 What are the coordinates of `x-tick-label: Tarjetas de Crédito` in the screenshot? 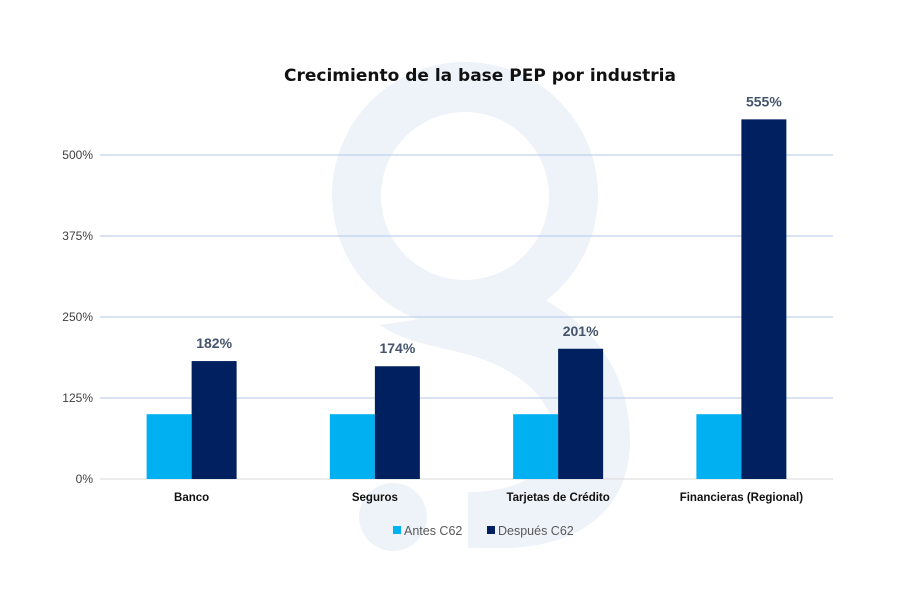 It's located at (557, 498).